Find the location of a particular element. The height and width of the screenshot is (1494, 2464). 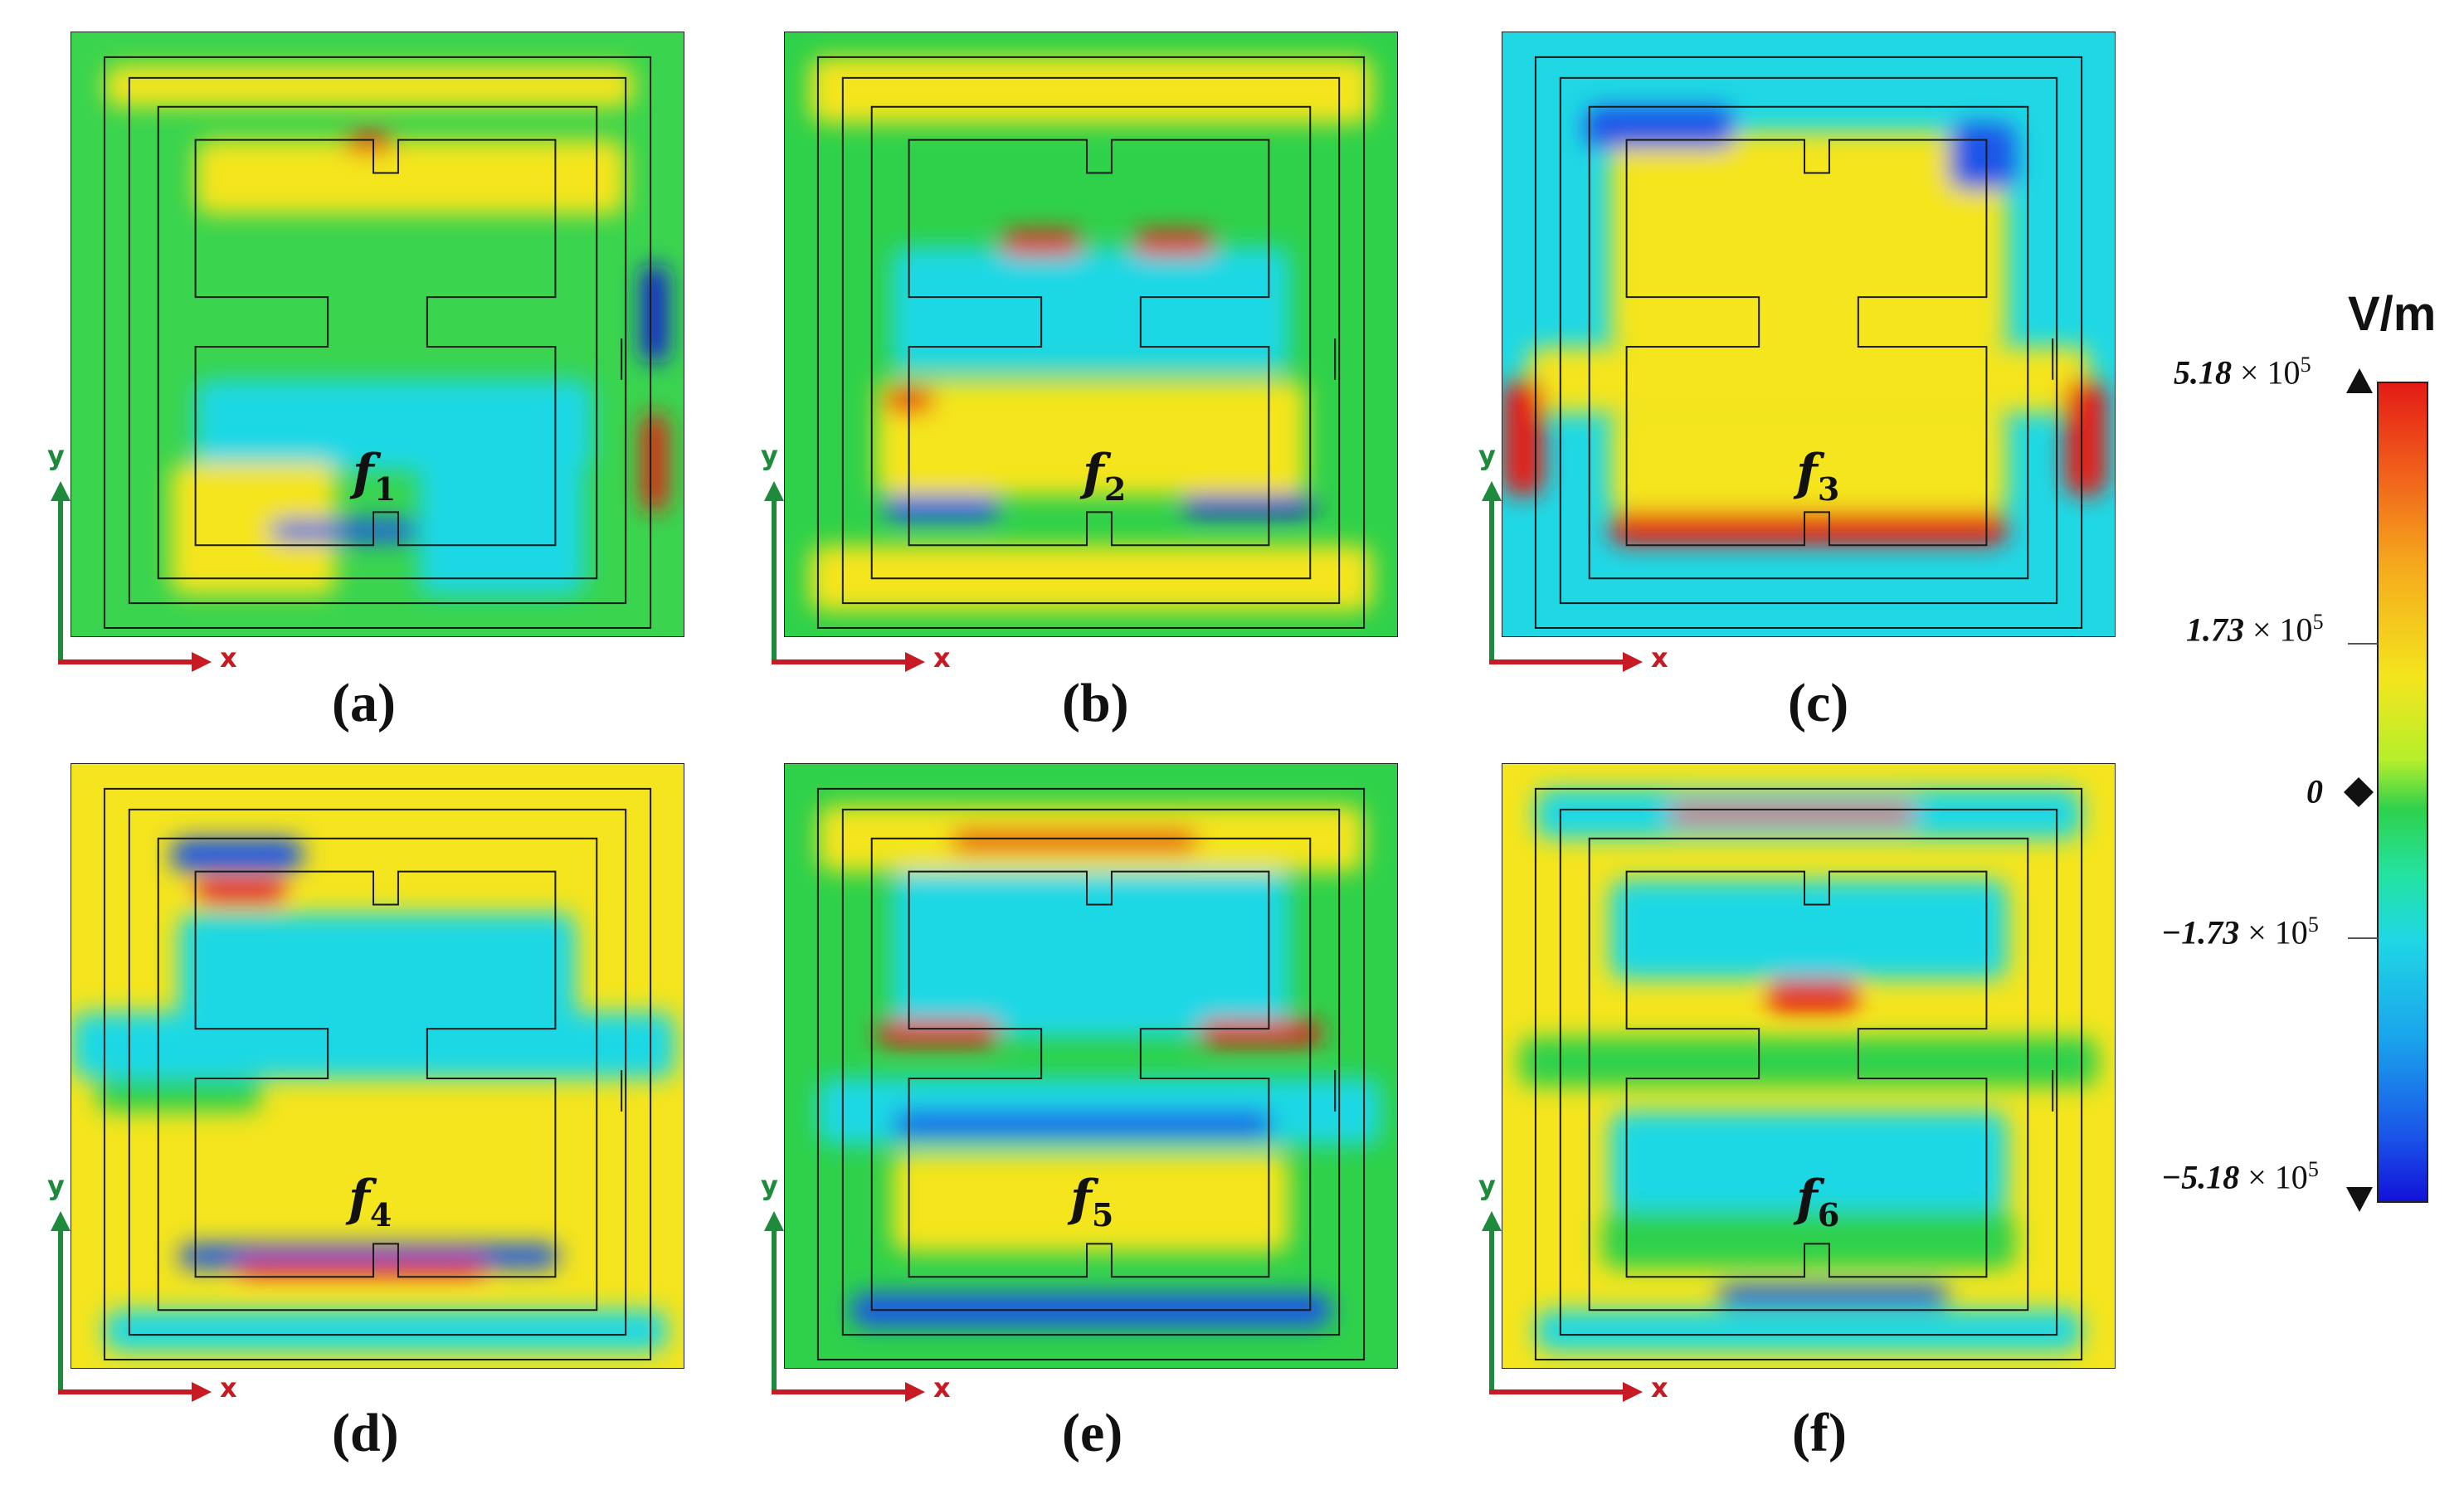

panel-caption: (f) is located at coordinates (1819, 1433).